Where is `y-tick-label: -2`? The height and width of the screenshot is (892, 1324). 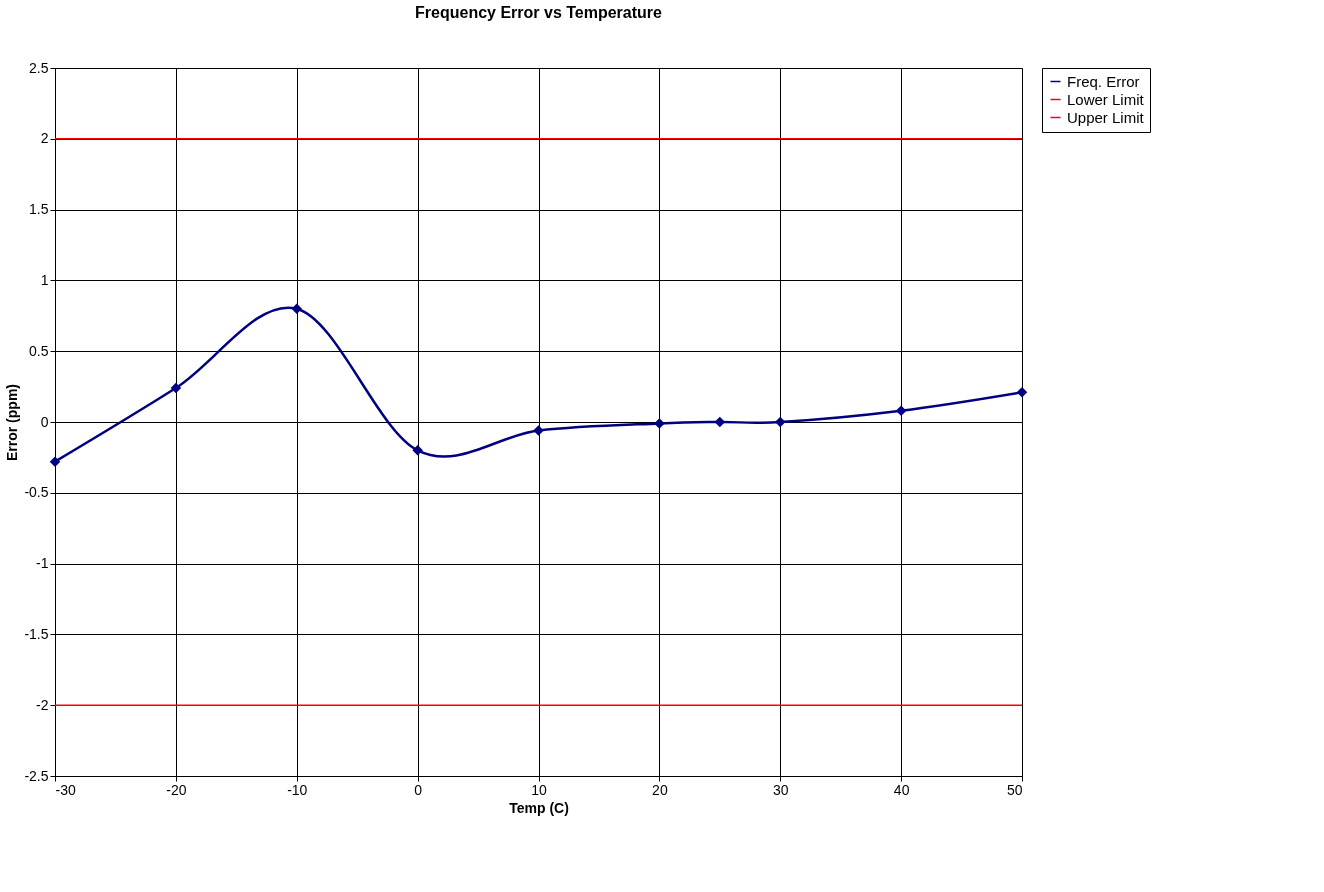 y-tick-label: -2 is located at coordinates (42, 704).